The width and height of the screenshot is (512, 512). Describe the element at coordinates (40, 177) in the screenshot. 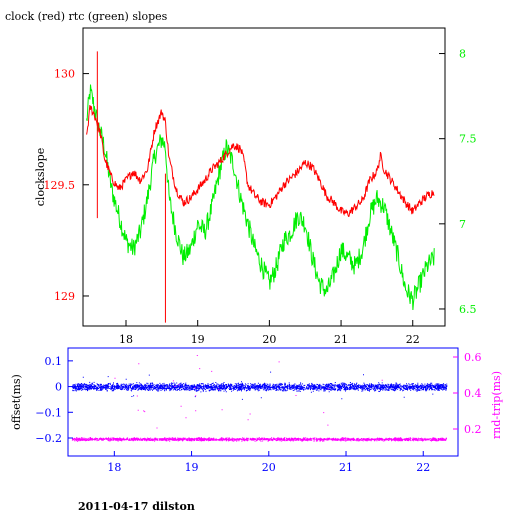

I see `top-y-axis-label: clockslope` at that location.